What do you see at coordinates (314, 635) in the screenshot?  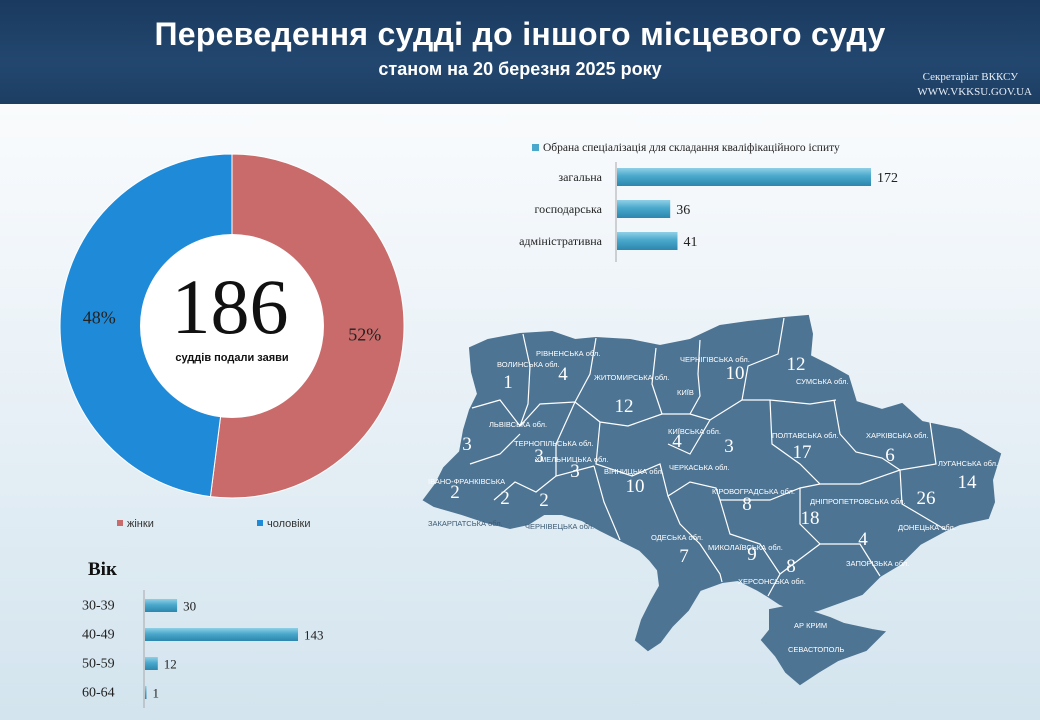 I see `age-value-label: 143` at bounding box center [314, 635].